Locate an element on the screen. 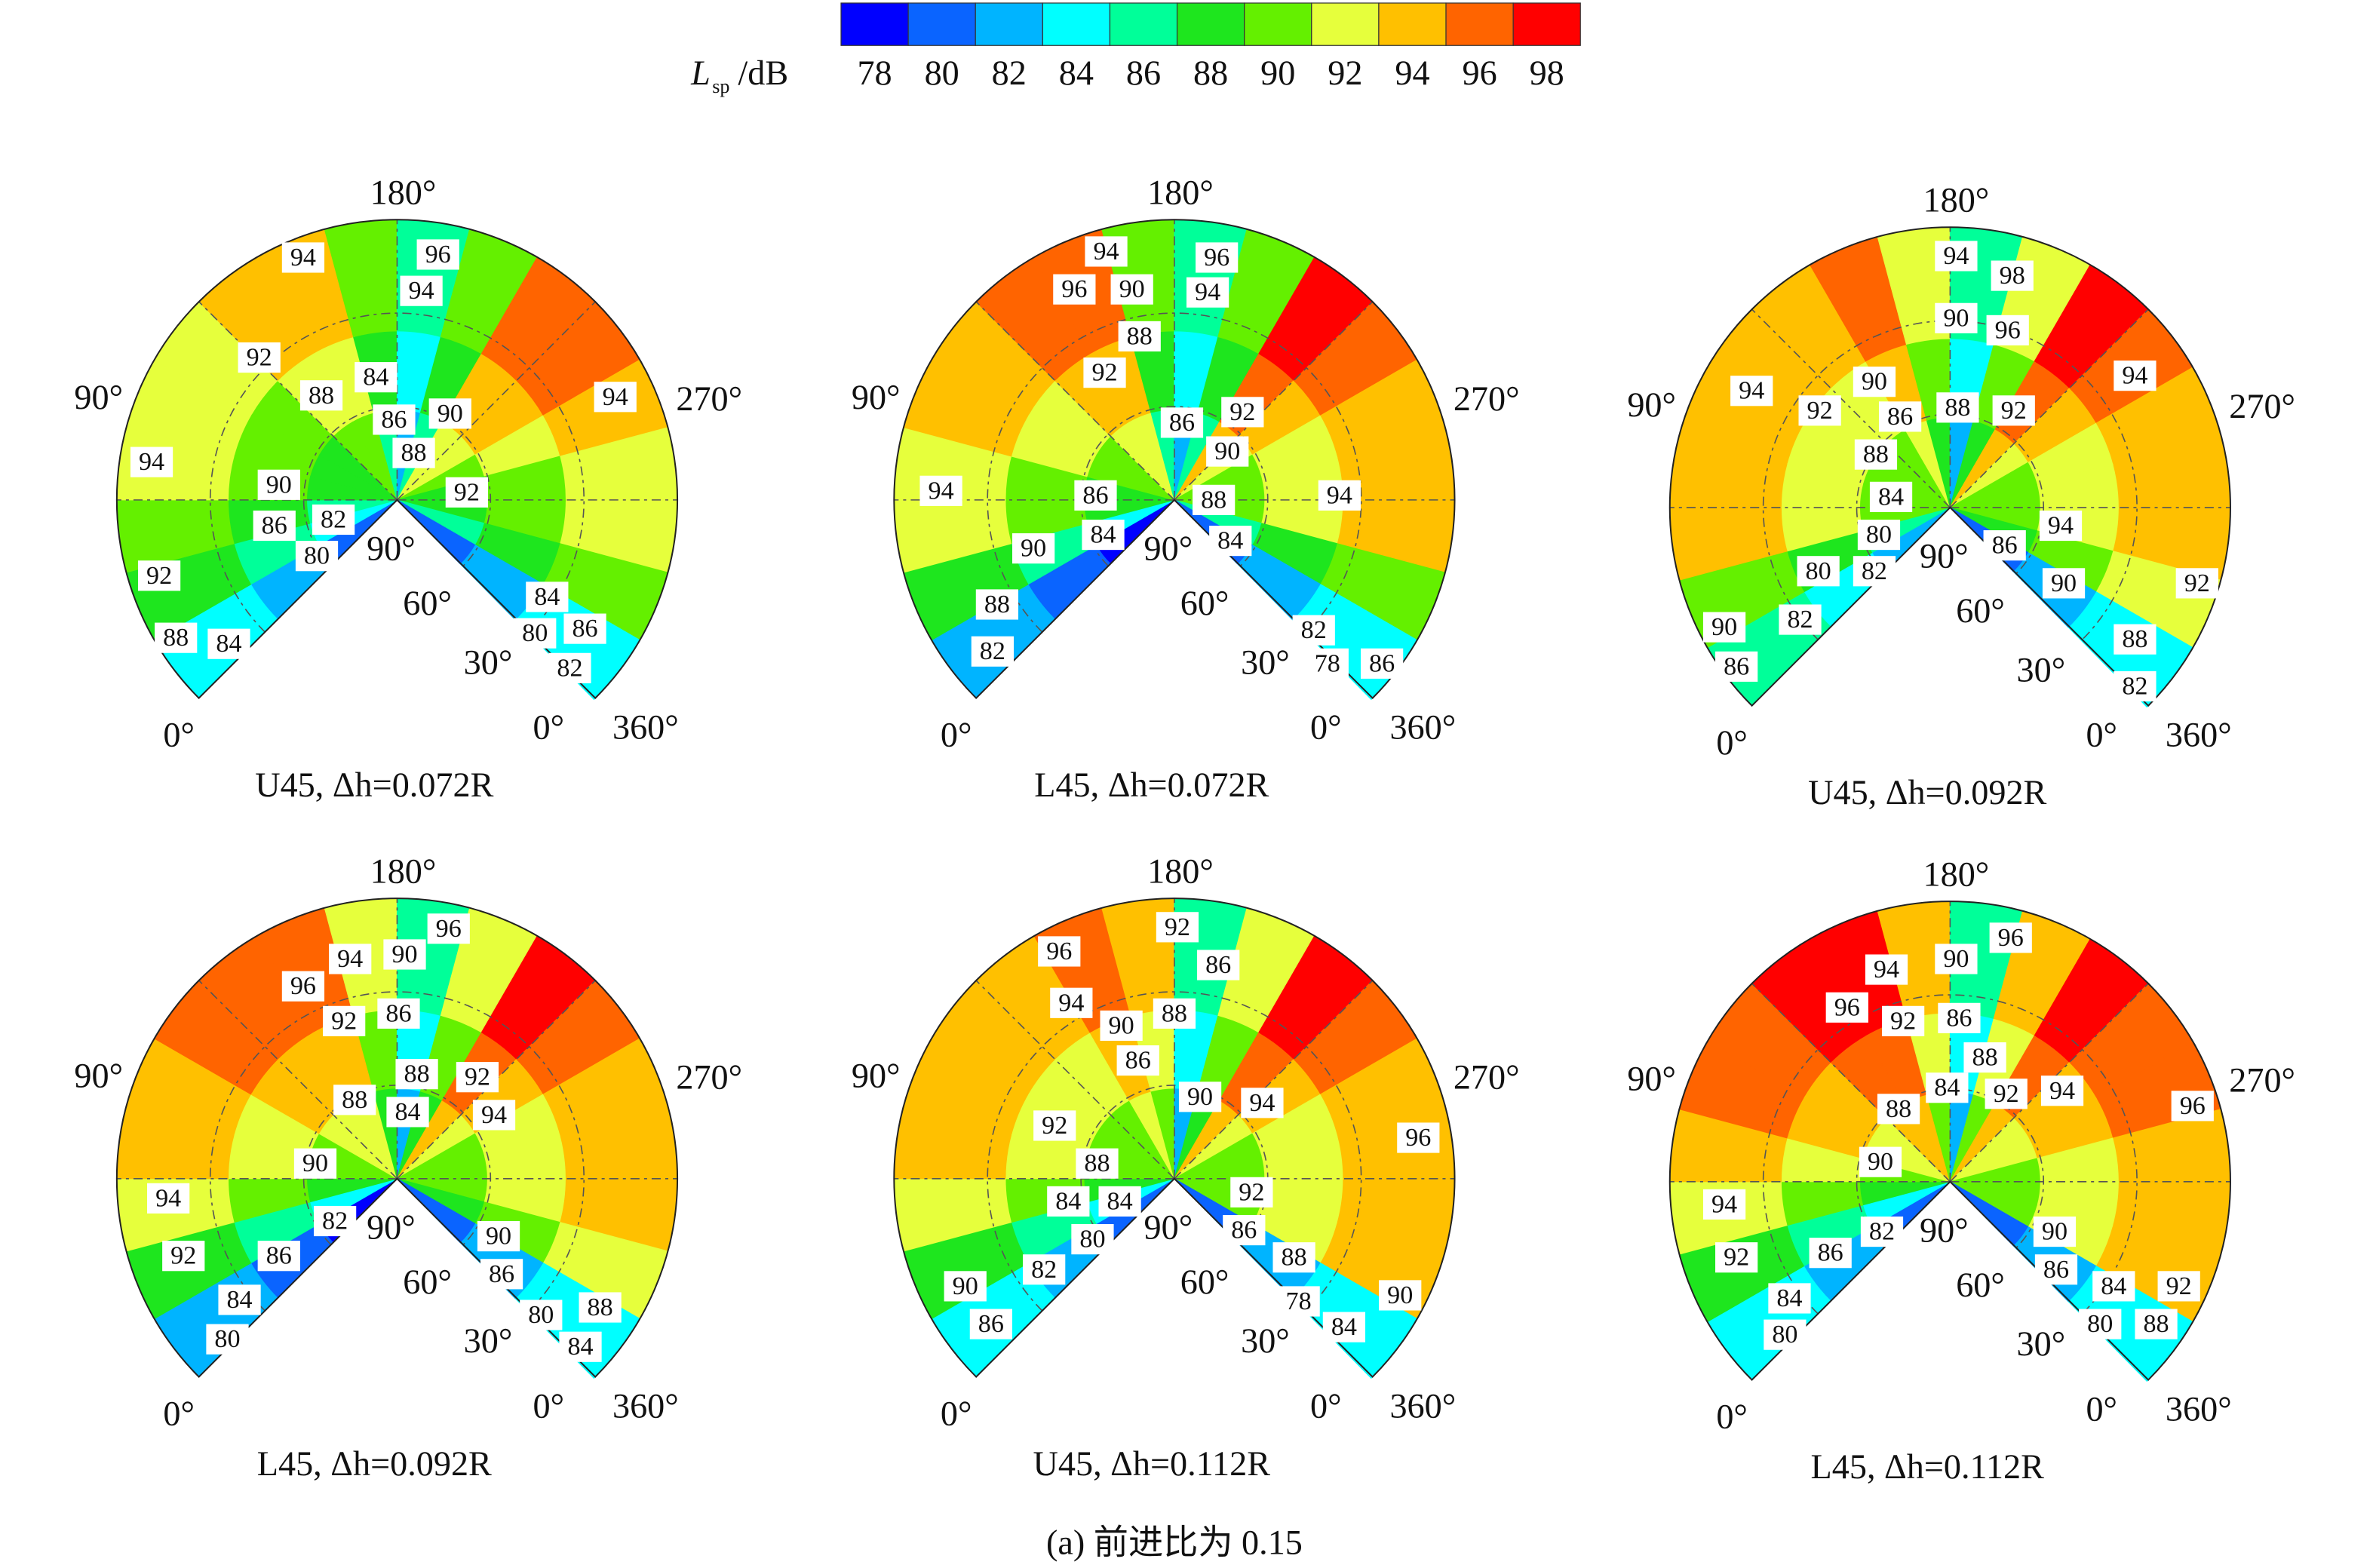  elevation-label: 30° is located at coordinates (488, 1340).